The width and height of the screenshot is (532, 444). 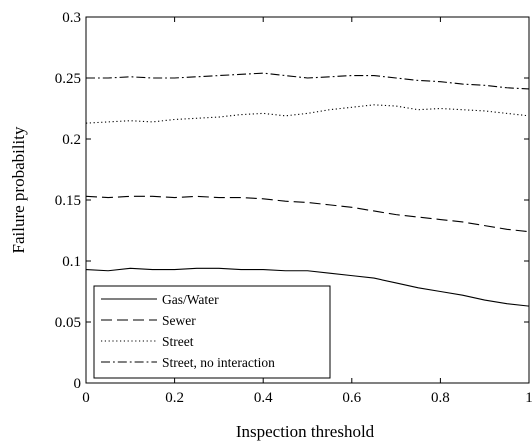 What do you see at coordinates (68, 79) in the screenshot?
I see `y-tick-label: 0.25` at bounding box center [68, 79].